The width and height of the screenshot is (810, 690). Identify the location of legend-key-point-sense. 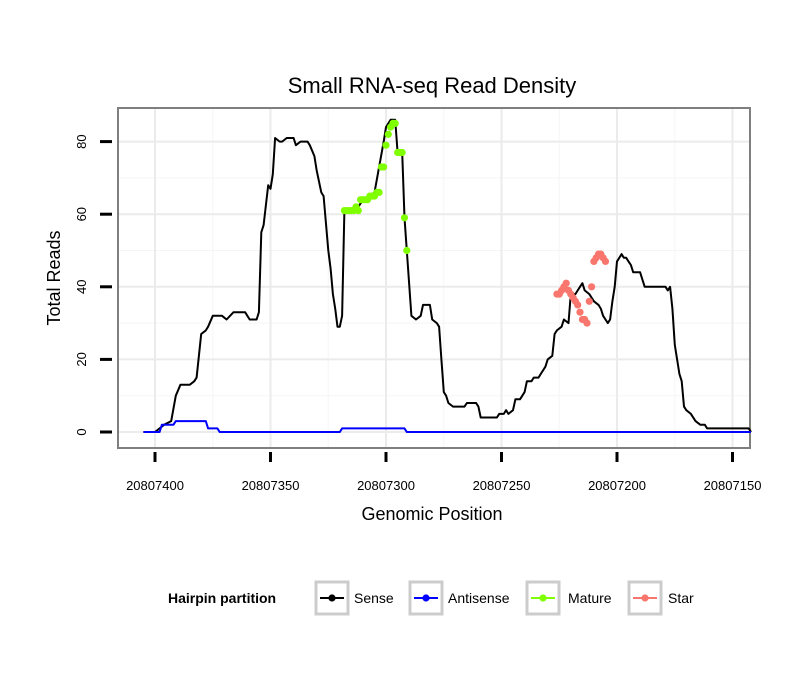
(332, 598).